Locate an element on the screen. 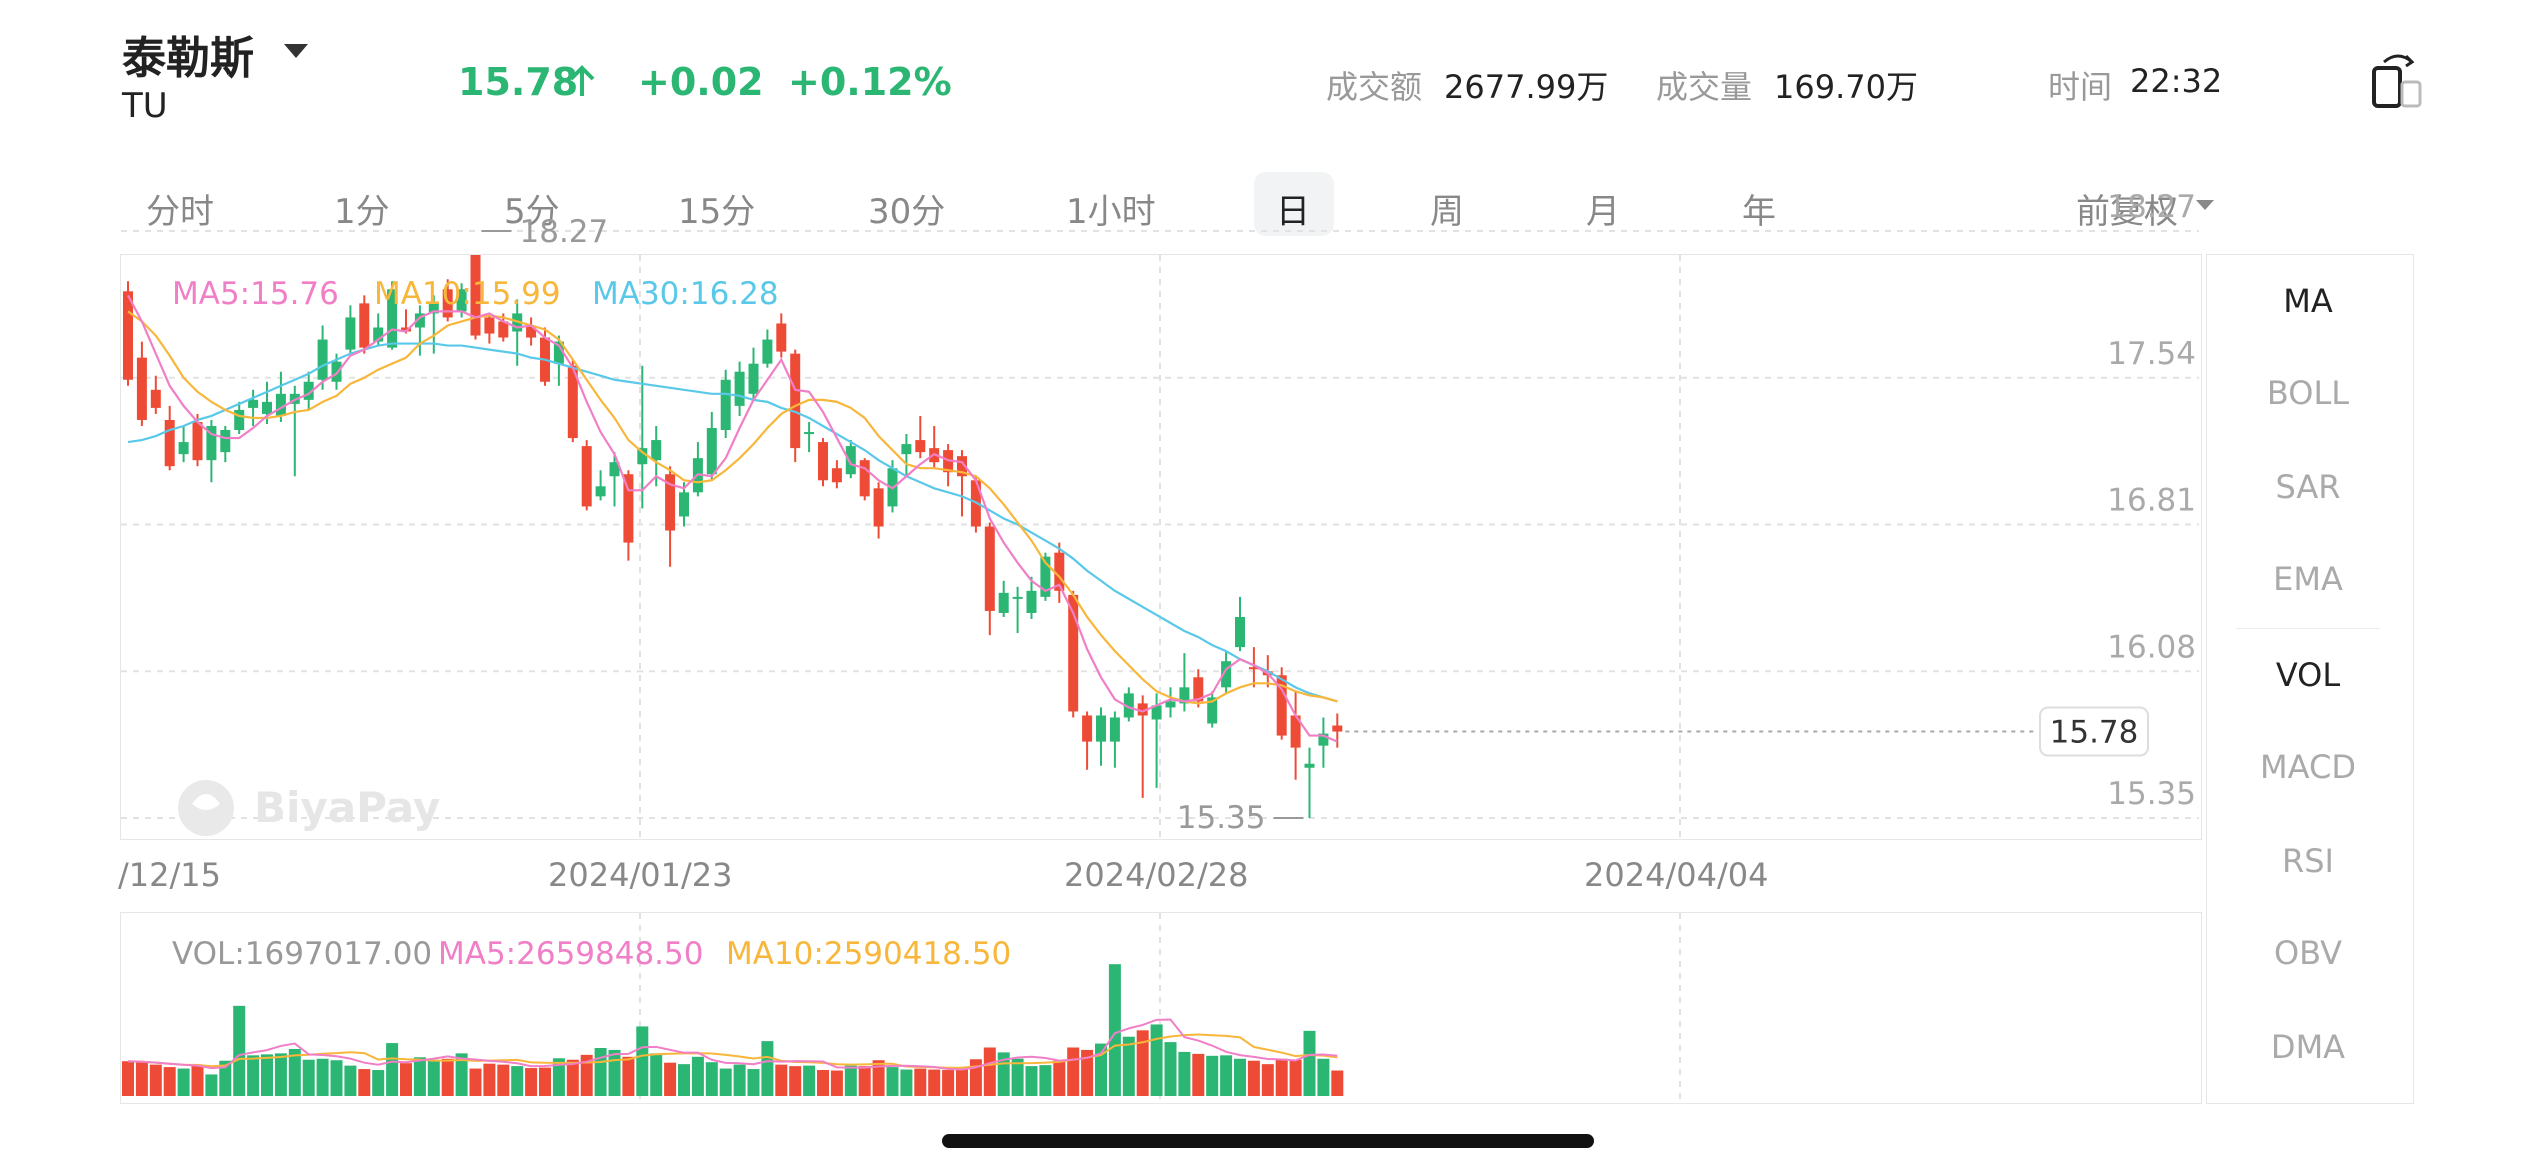 Image resolution: width=2532 pixels, height=1170 pixels. legend-ma10: MA10:15.99 is located at coordinates (467, 294).